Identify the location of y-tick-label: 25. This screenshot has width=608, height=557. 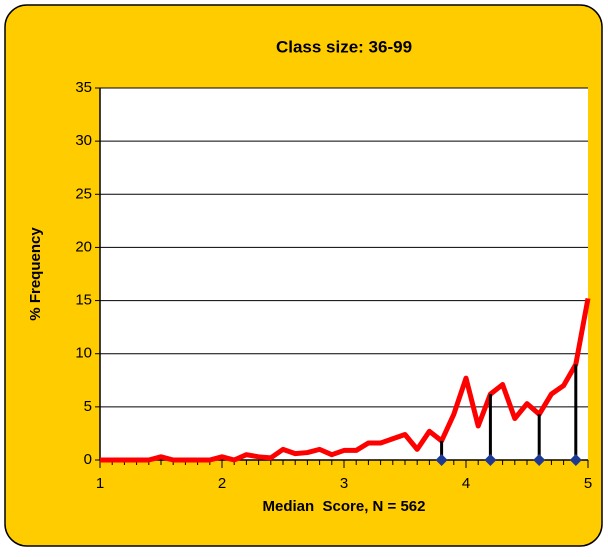
(83, 193).